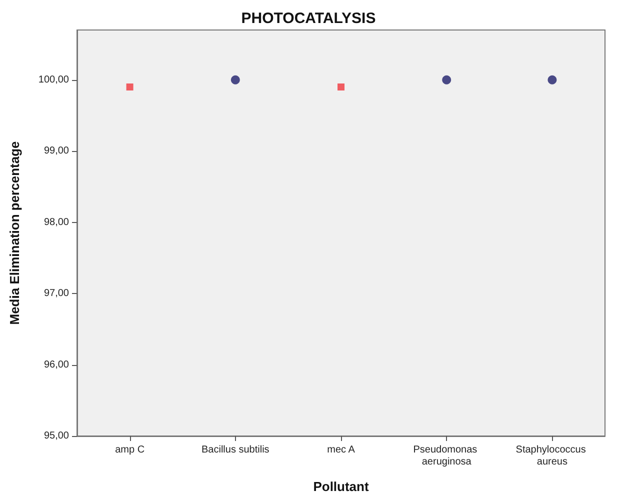 The width and height of the screenshot is (617, 498). Describe the element at coordinates (57, 222) in the screenshot. I see `y-tick-label: 98,00` at that location.